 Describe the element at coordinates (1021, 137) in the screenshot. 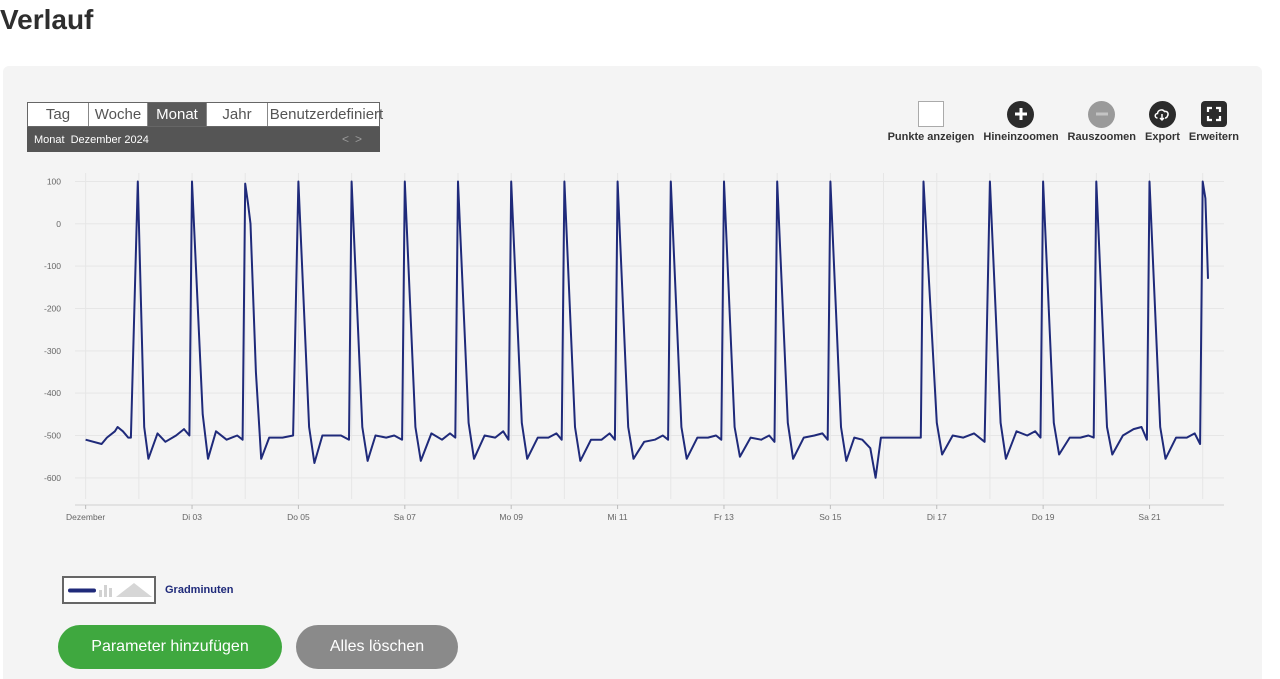

I see `zoom-in-label: Hineinzoomen` at that location.